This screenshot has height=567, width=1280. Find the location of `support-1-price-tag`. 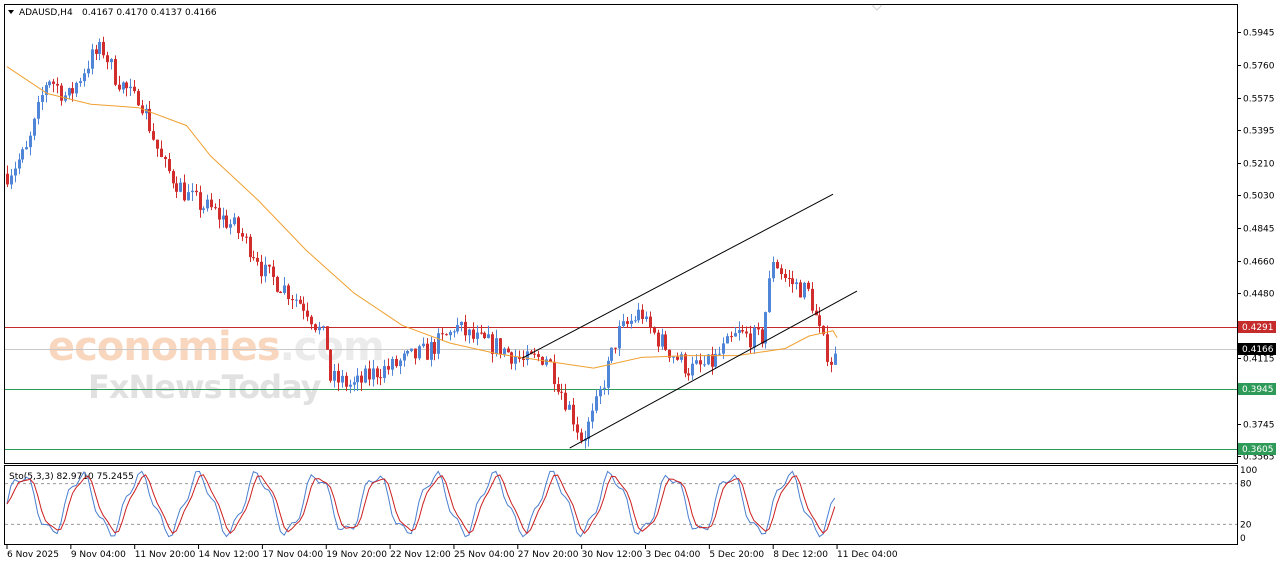

support-1-price-tag is located at coordinates (1257, 389).